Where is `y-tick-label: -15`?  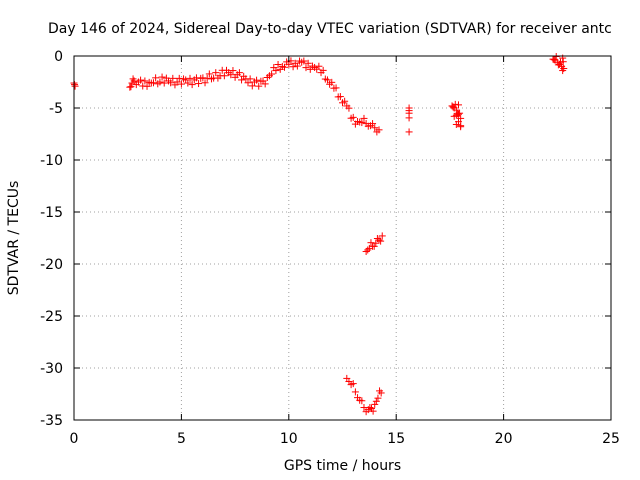 y-tick-label: -15 is located at coordinates (51, 213).